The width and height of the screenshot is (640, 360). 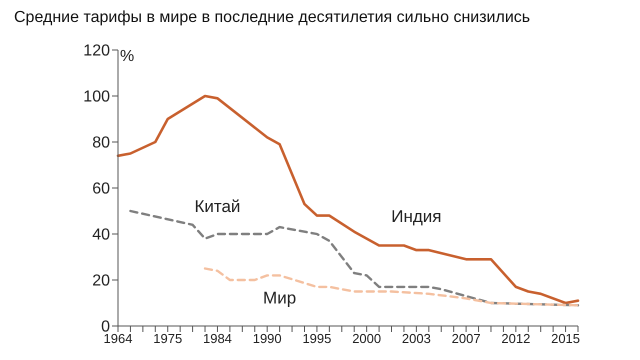 I want to click on line-series, so click(x=392, y=286).